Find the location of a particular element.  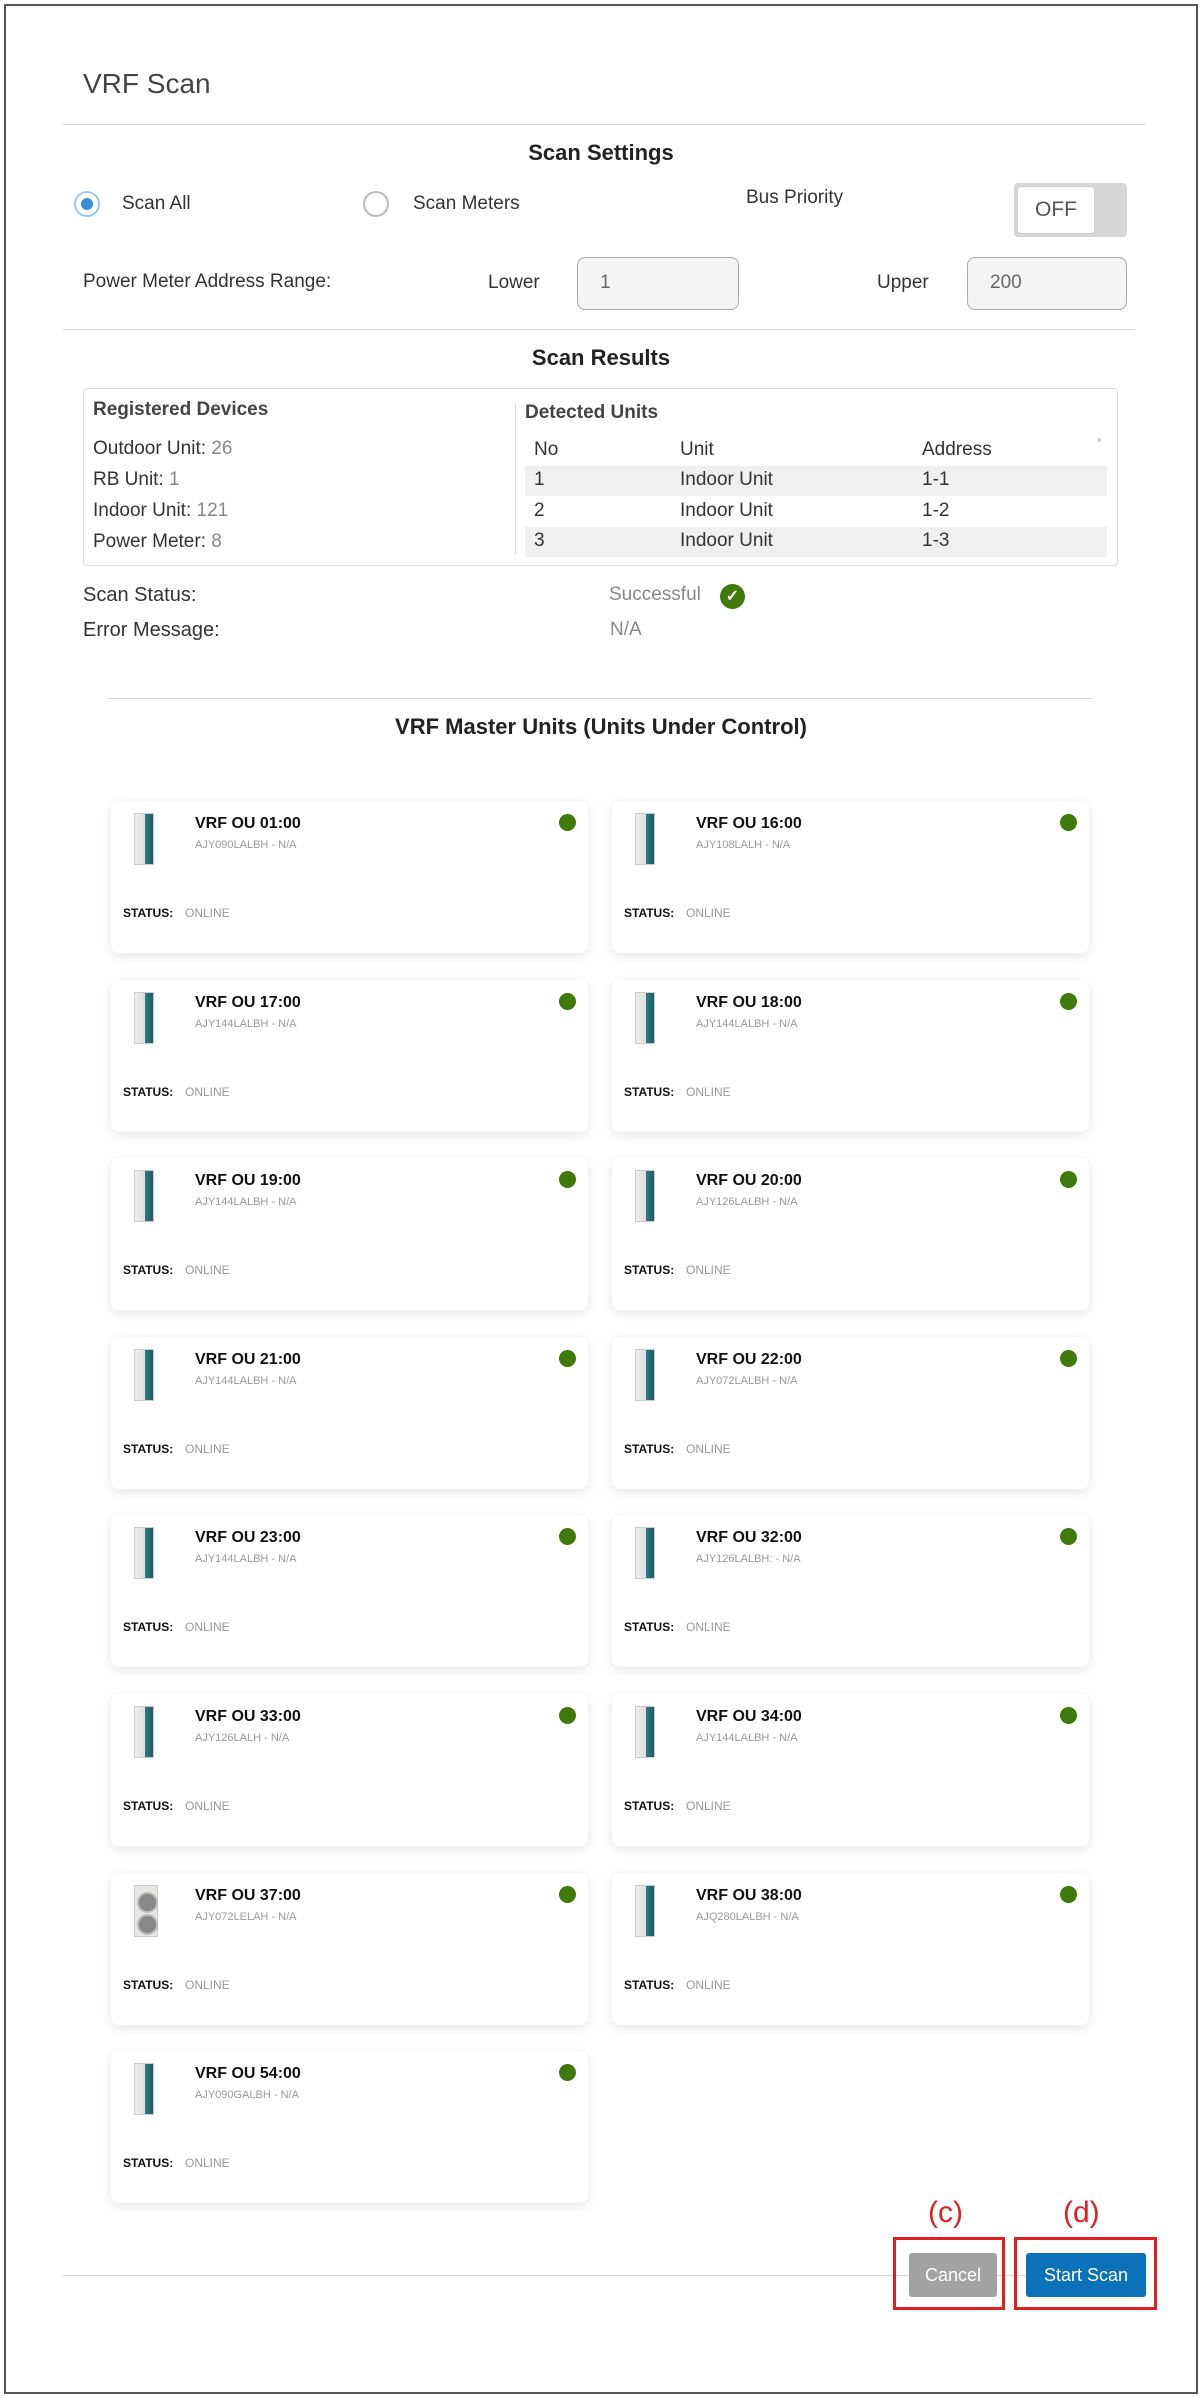

cell-address: 1-2 is located at coordinates (936, 510).